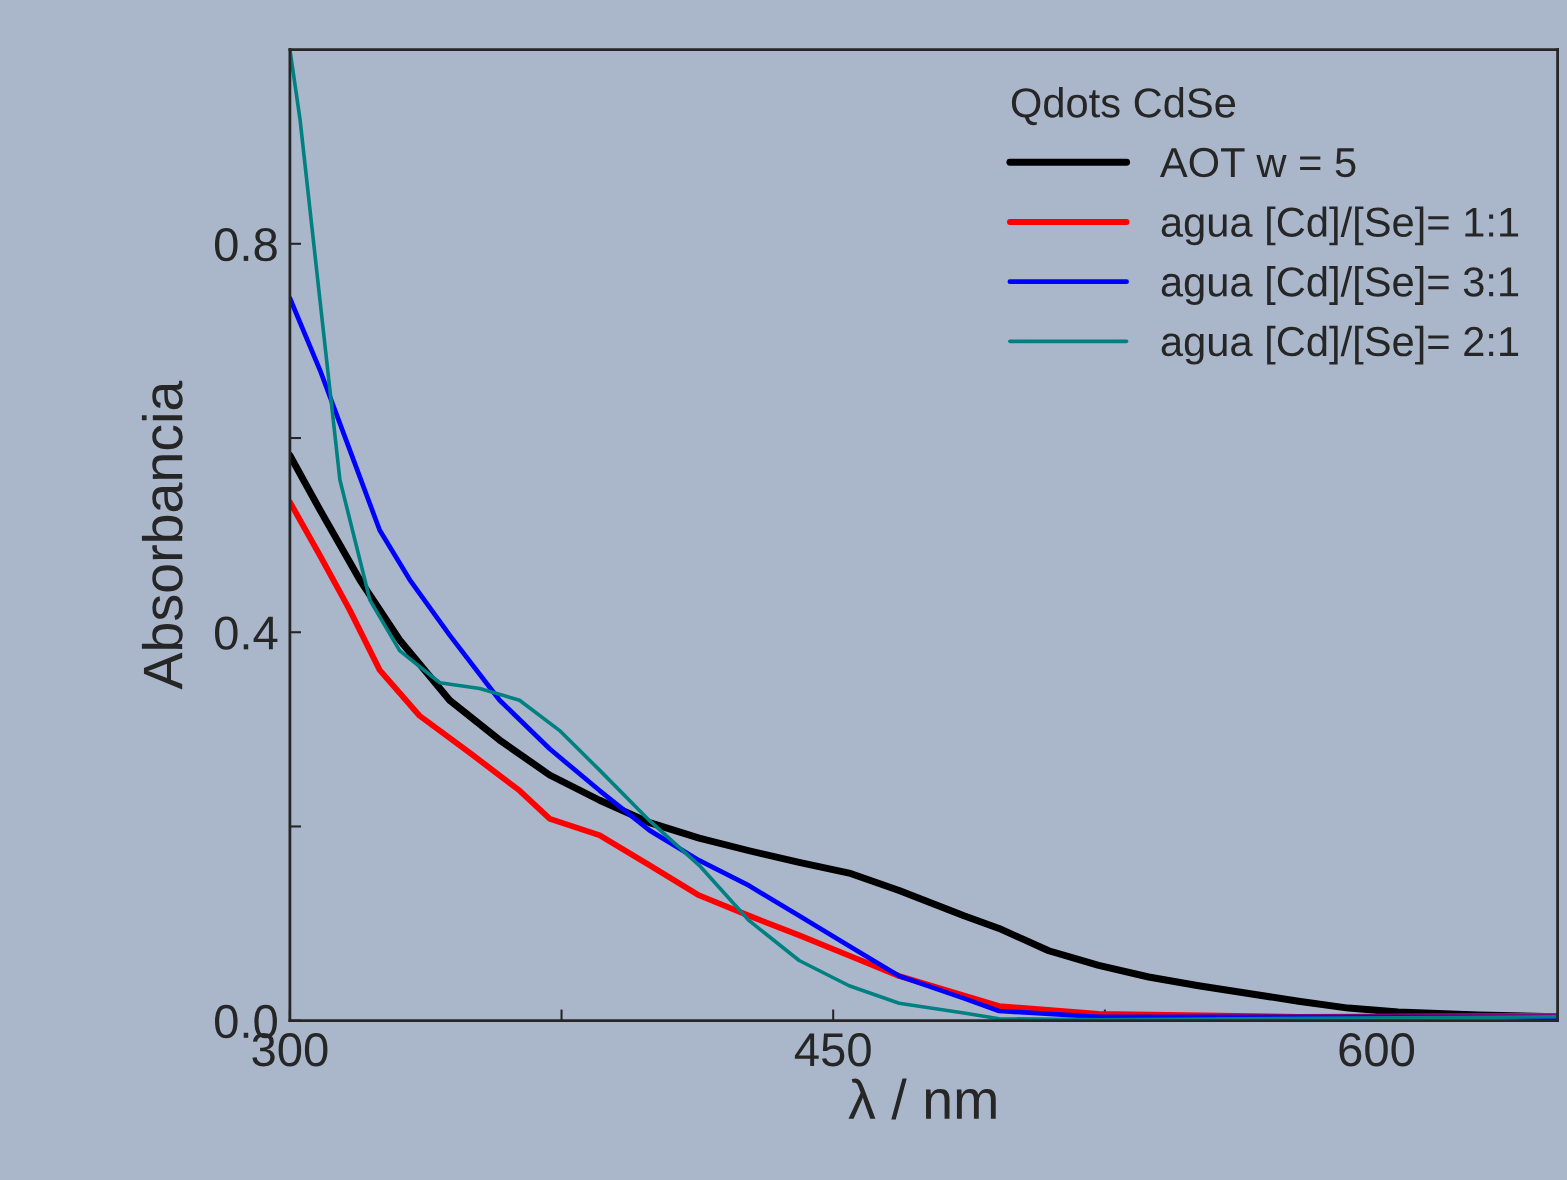  What do you see at coordinates (1340, 345) in the screenshot?
I see `legend-label: agua [Cd]/[Se]= 2:1` at bounding box center [1340, 345].